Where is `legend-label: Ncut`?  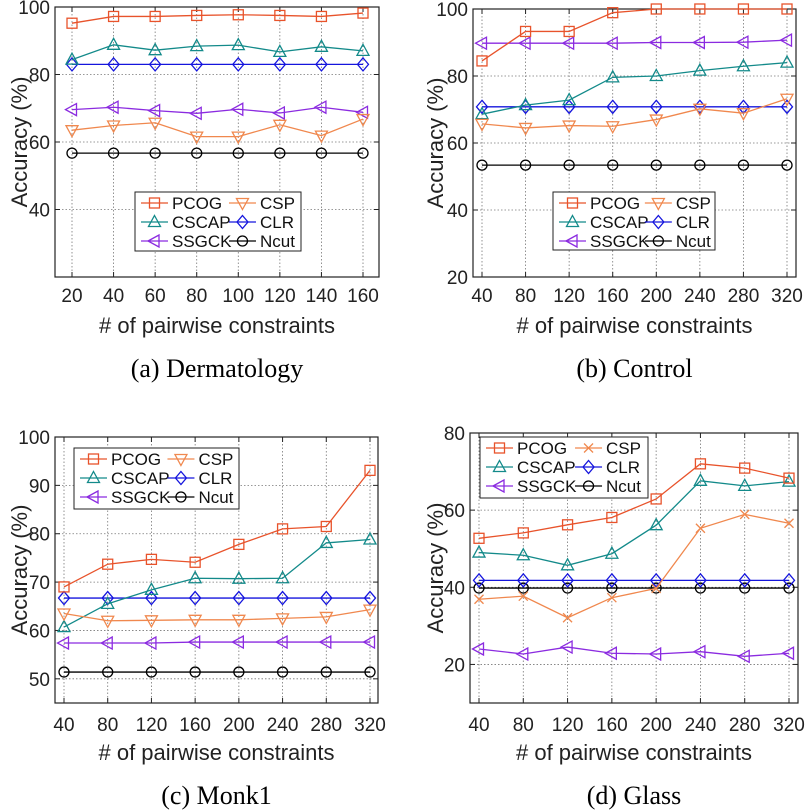
legend-label: Ncut is located at coordinates (693, 241).